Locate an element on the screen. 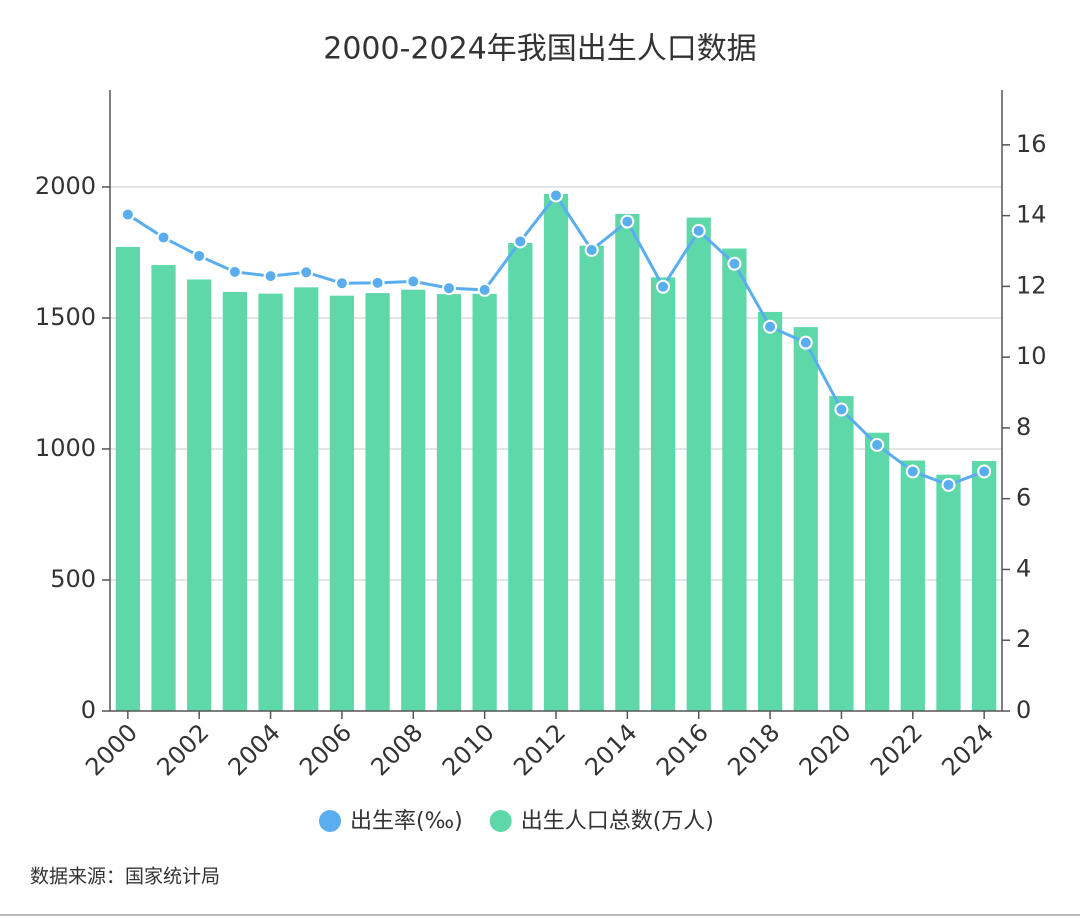 The image size is (1080, 918). y2-tick-label: 14 is located at coordinates (1031, 215).